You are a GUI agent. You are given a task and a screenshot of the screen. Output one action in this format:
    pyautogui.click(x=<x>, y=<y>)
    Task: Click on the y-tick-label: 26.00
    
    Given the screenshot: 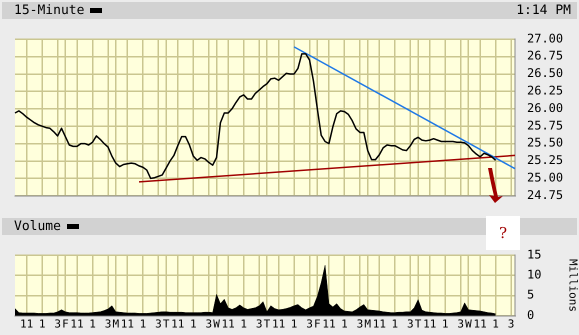 What is the action you would take?
    pyautogui.click(x=545, y=107)
    